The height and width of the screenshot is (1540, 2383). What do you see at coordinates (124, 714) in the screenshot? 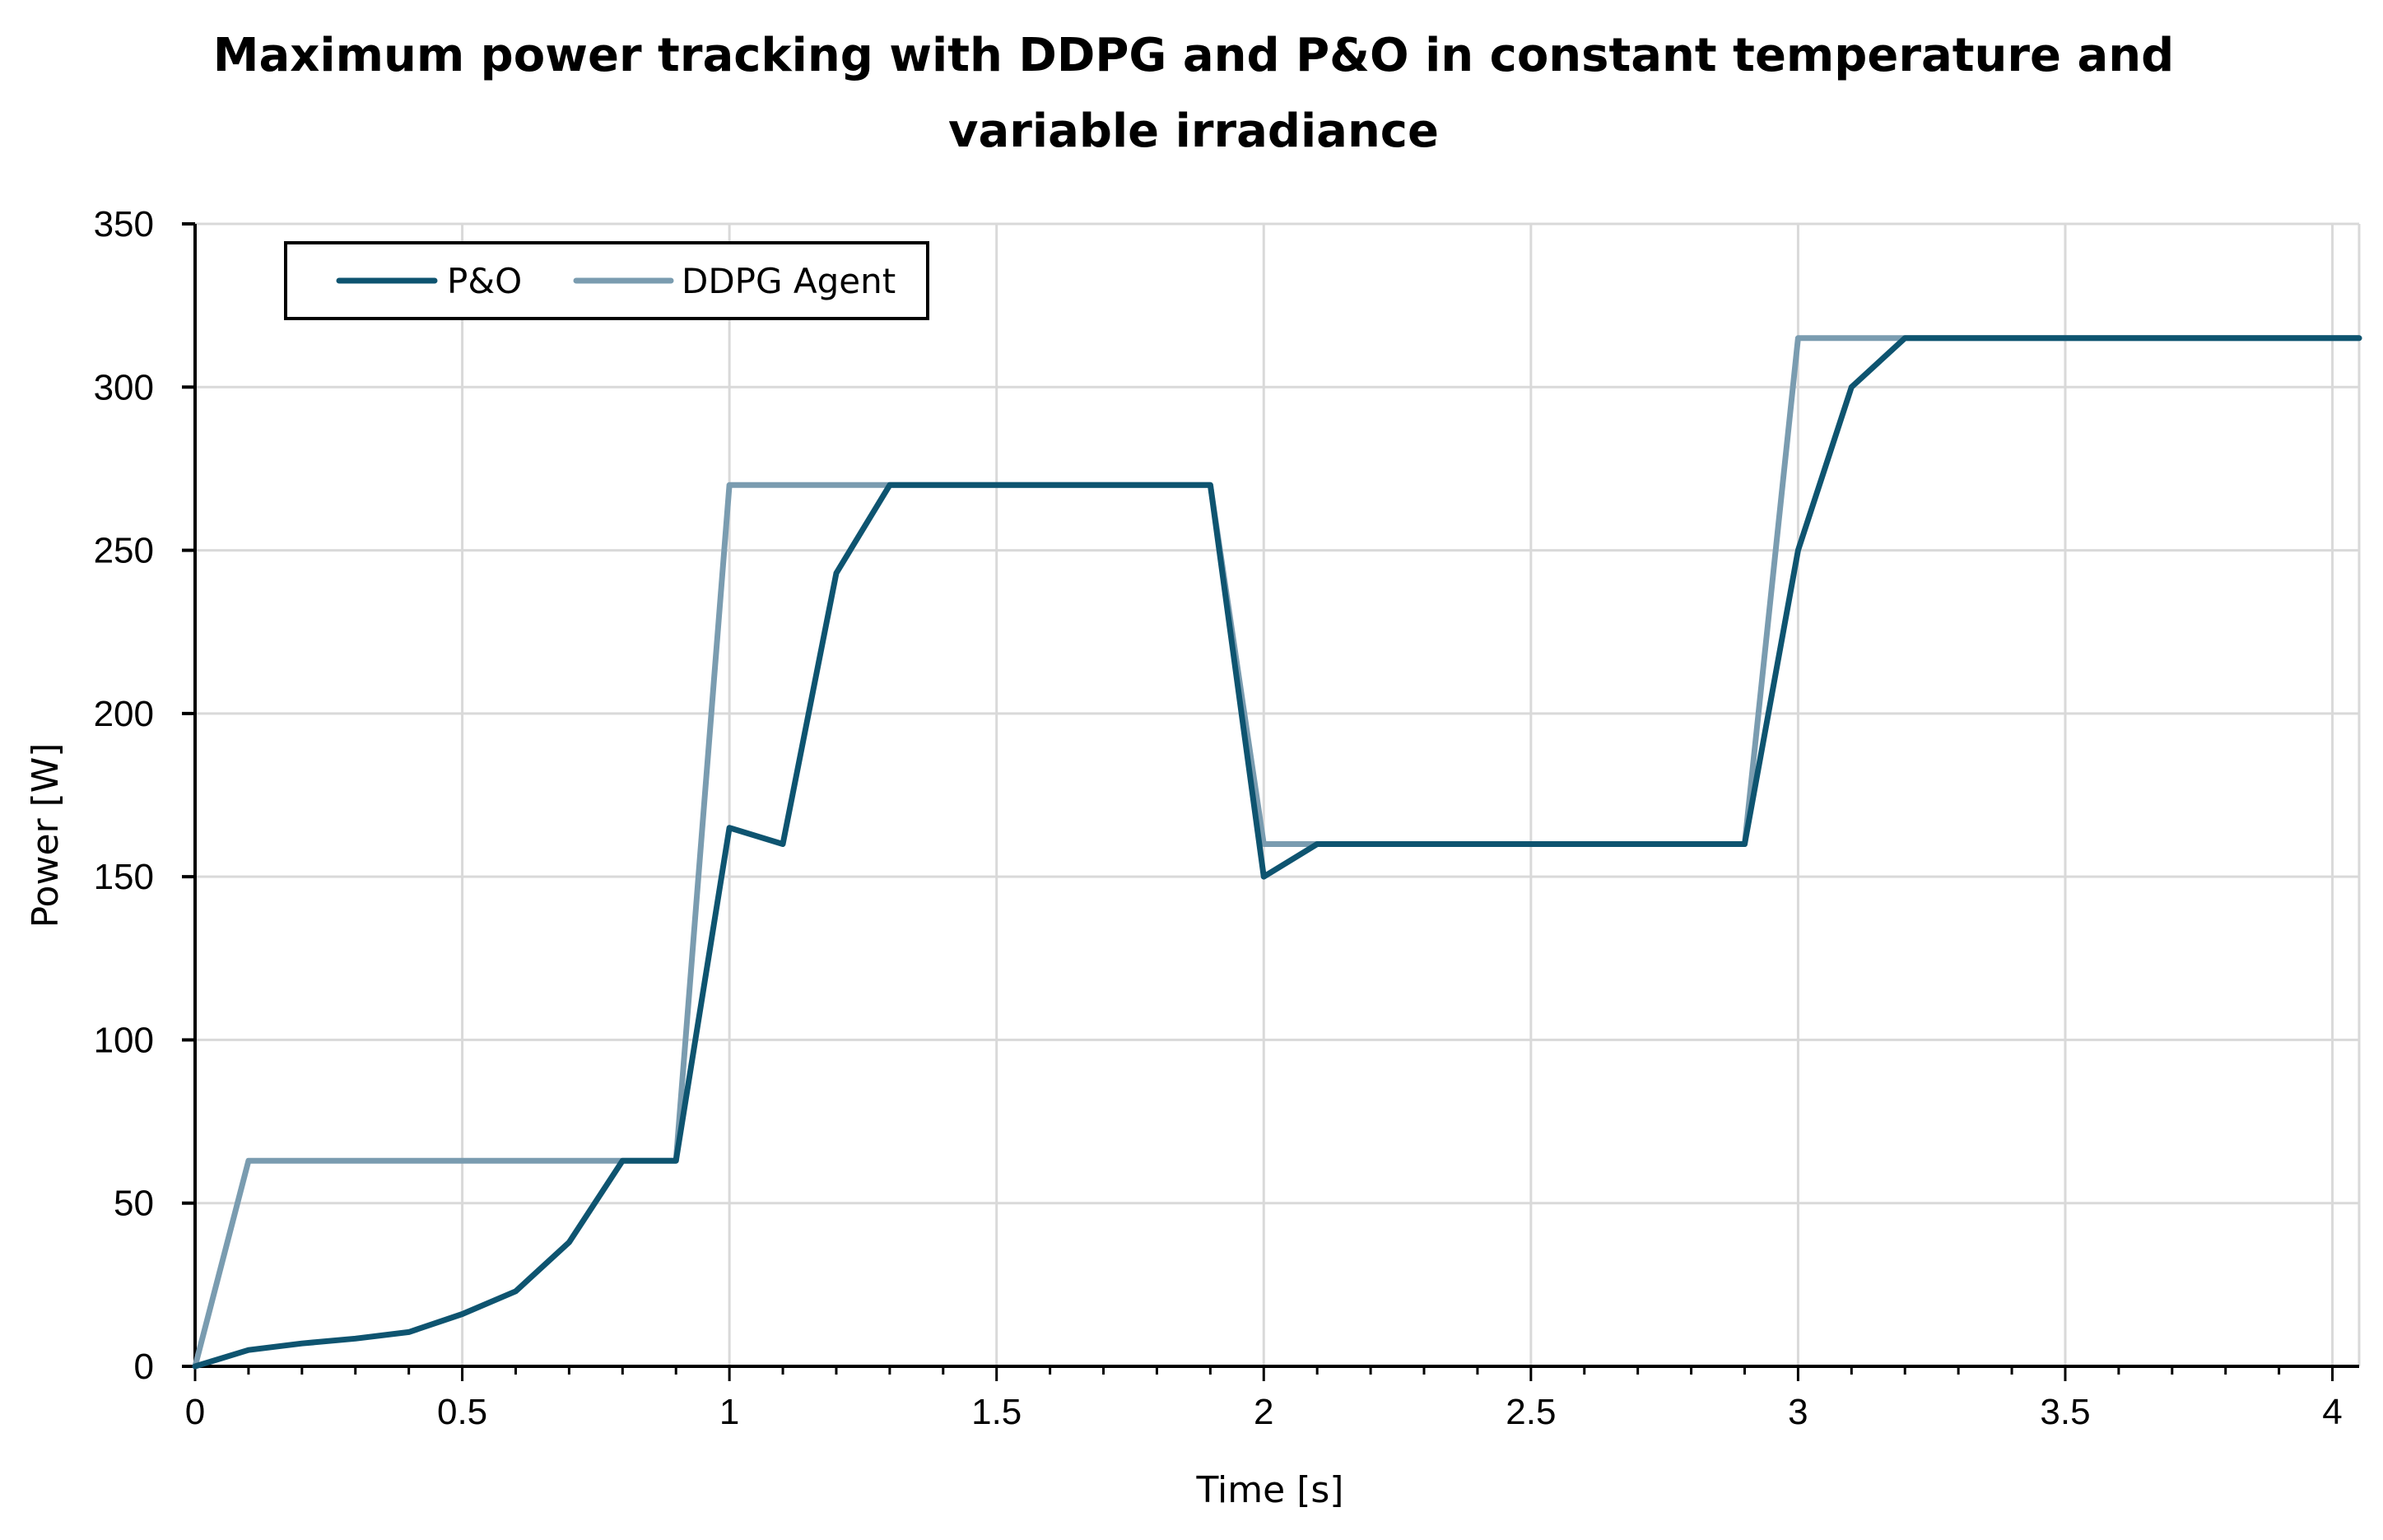
I see `y-tick-label: 200` at bounding box center [124, 714].